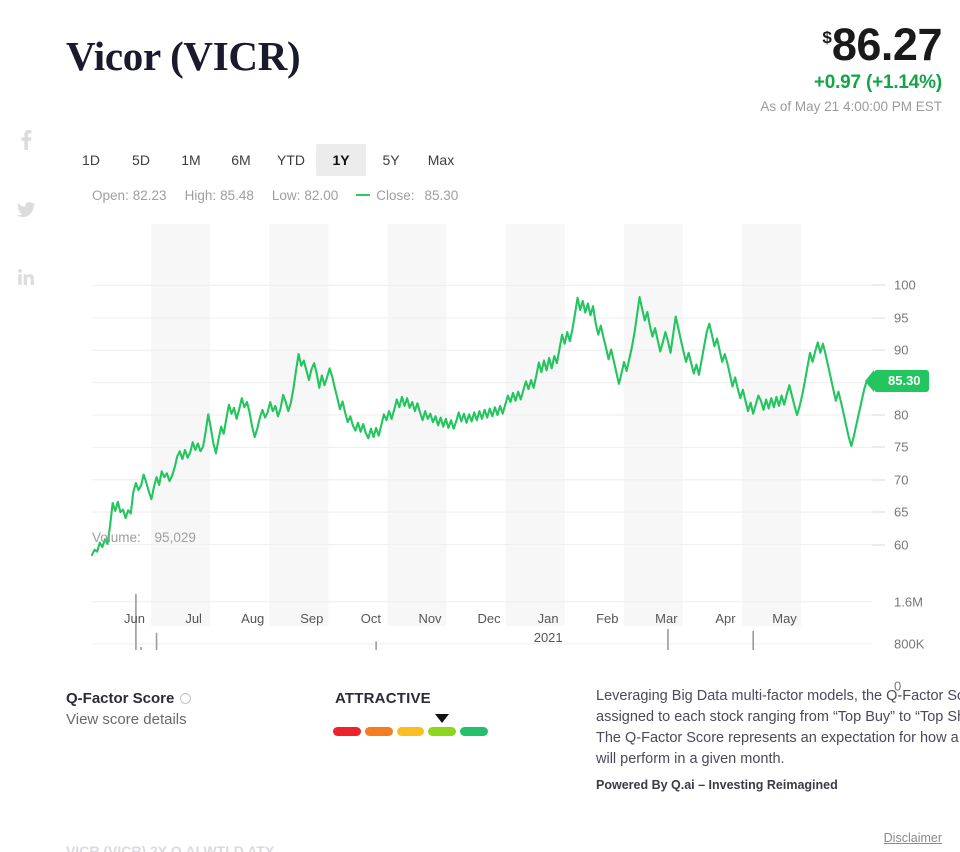 This screenshot has height=852, width=960. I want to click on range-tab-1m: 1M, so click(191, 160).